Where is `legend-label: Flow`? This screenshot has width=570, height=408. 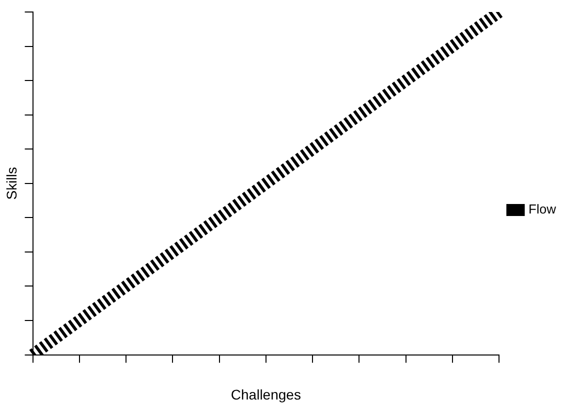 legend-label: Flow is located at coordinates (542, 209).